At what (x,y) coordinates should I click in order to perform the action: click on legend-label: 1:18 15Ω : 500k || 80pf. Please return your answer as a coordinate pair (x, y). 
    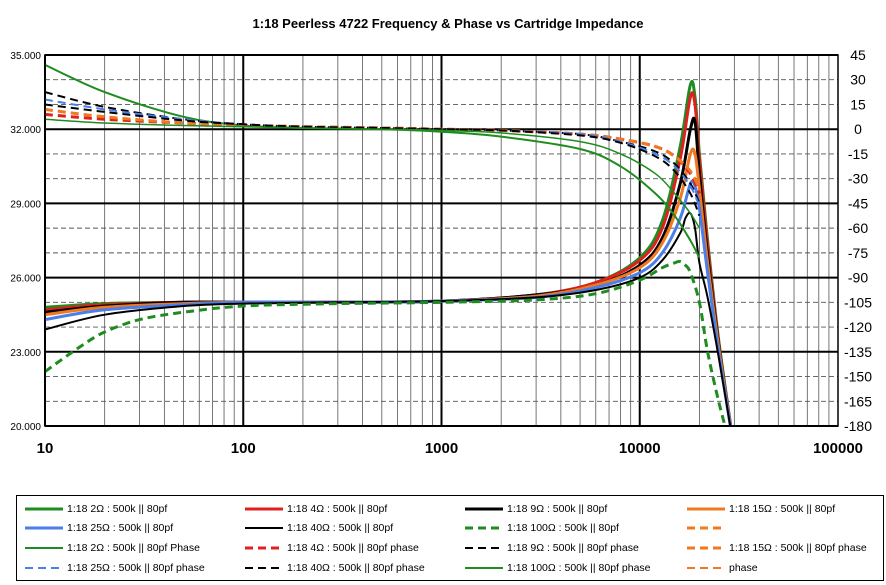
    Looking at the image, I should click on (782, 509).